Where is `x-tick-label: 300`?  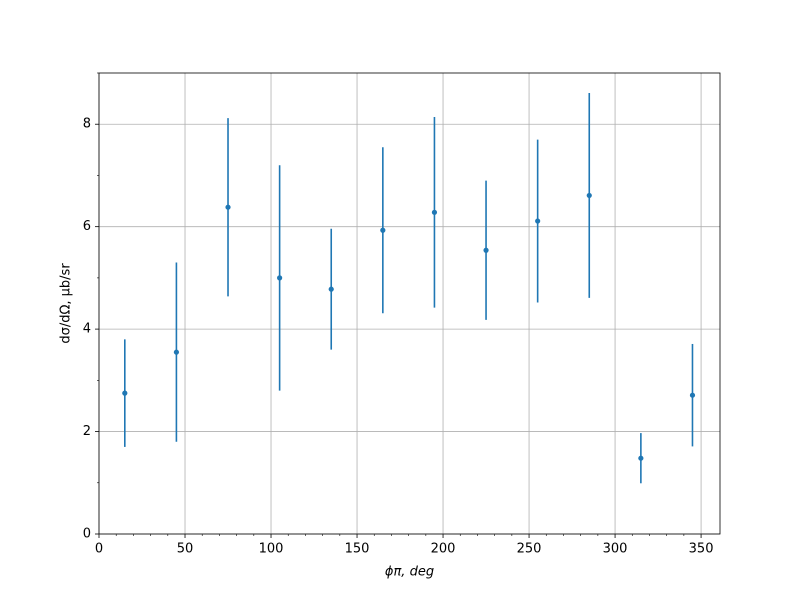 x-tick-label: 300 is located at coordinates (615, 549).